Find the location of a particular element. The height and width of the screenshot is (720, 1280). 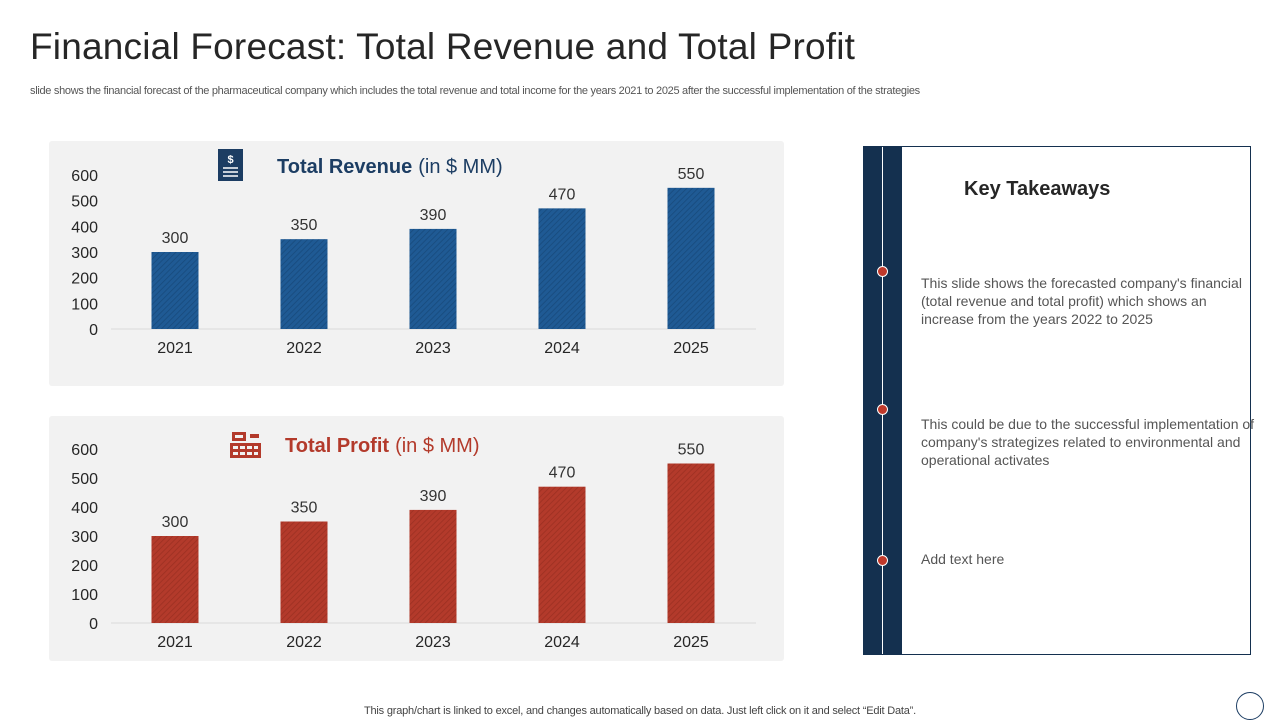

prof-data-label: 470 is located at coordinates (562, 473).